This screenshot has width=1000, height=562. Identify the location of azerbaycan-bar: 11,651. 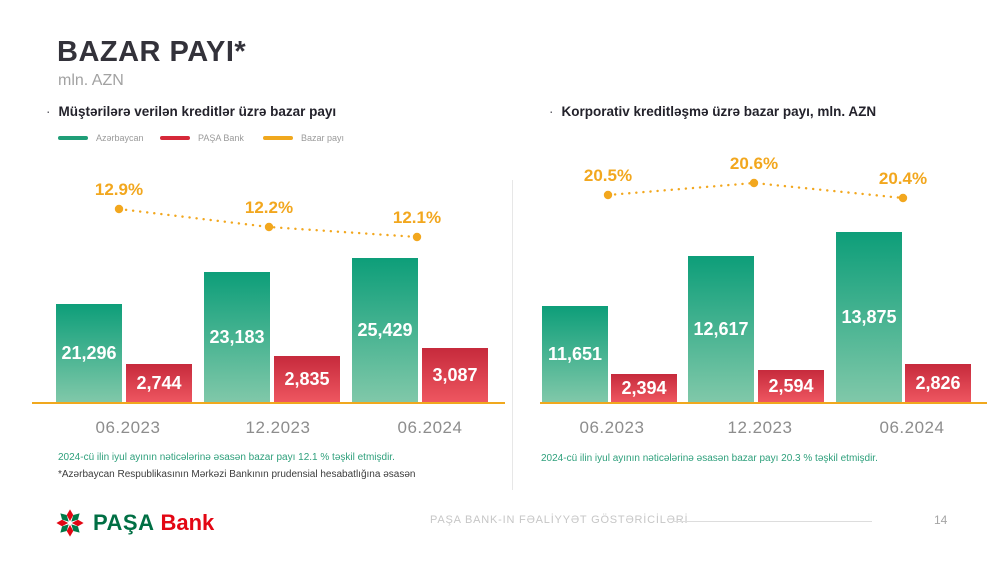
(575, 354).